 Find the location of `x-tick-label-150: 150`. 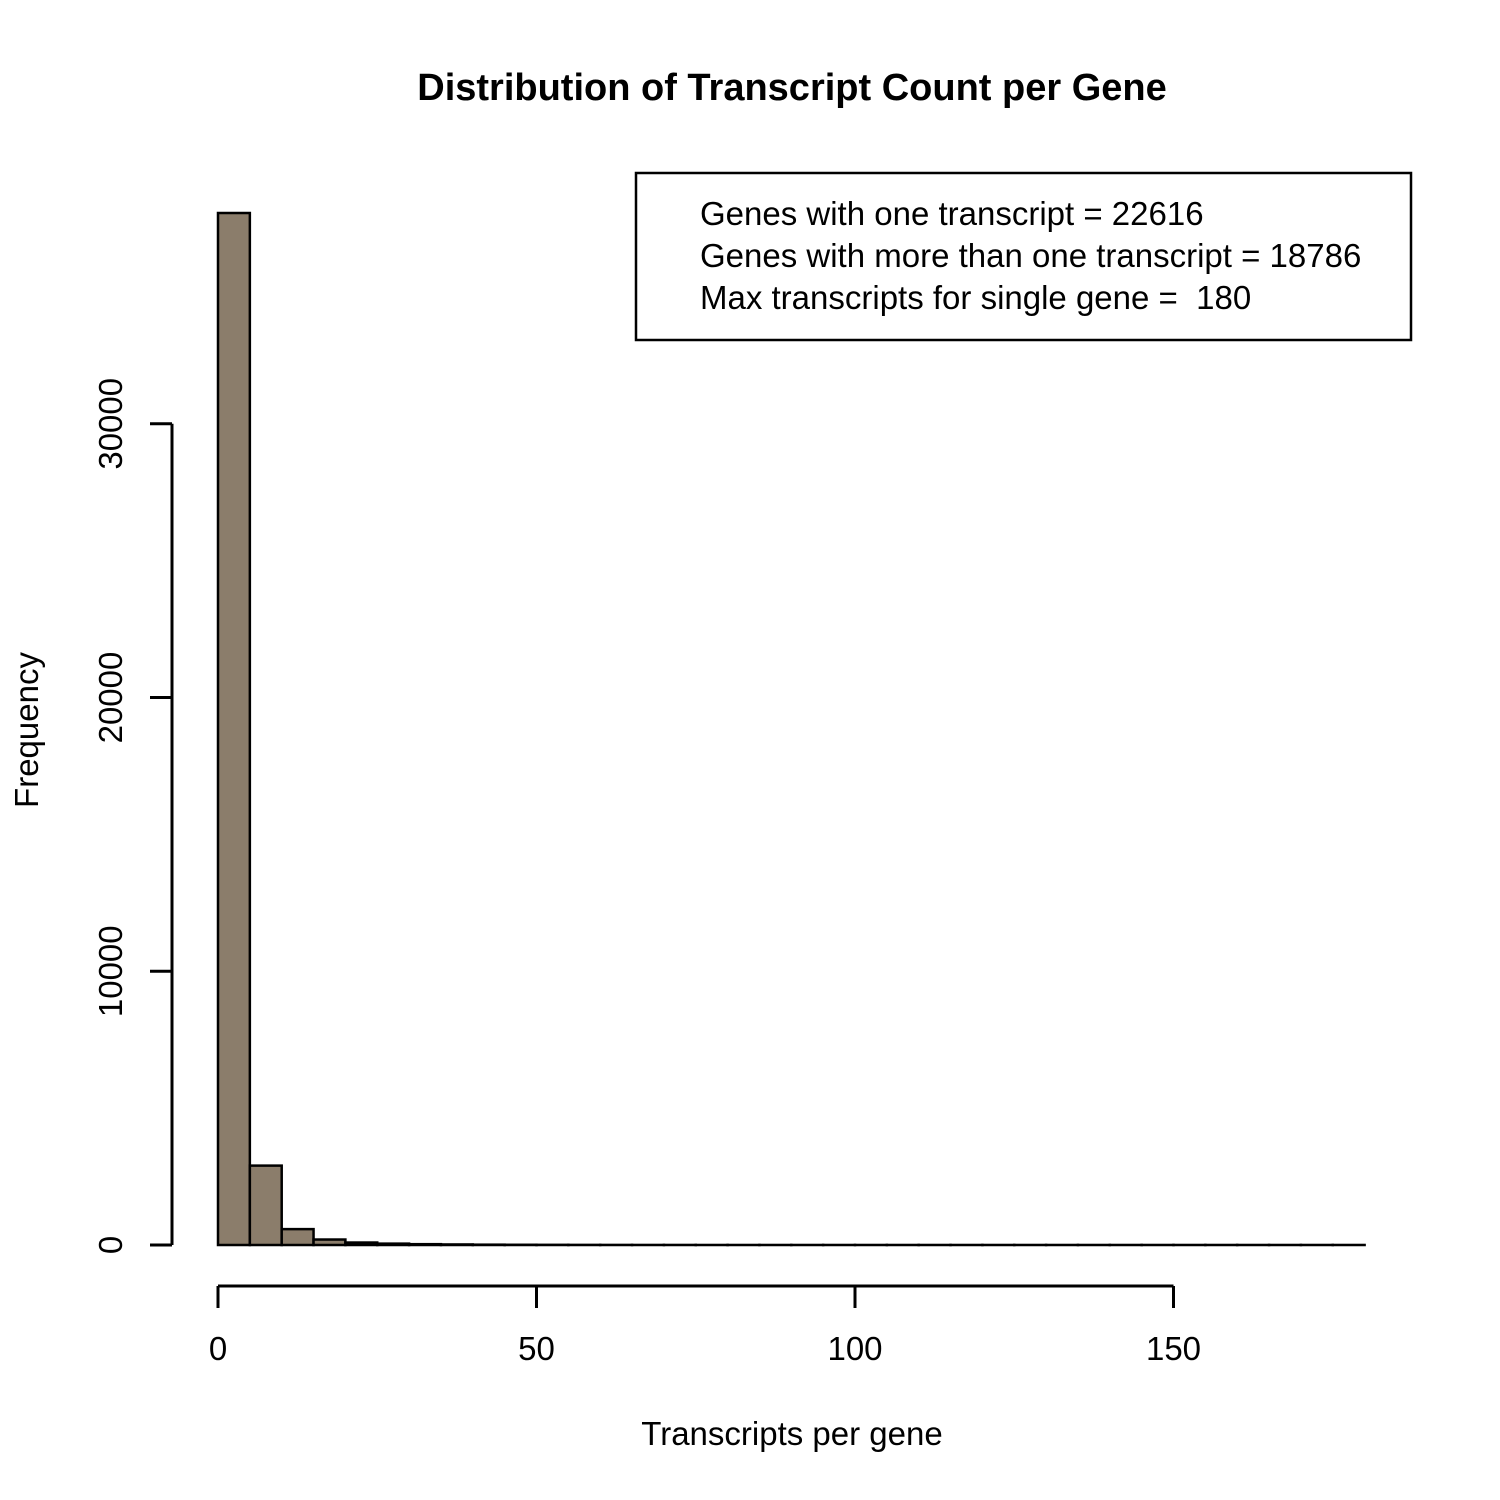

x-tick-label-150: 150 is located at coordinates (1173, 1348).